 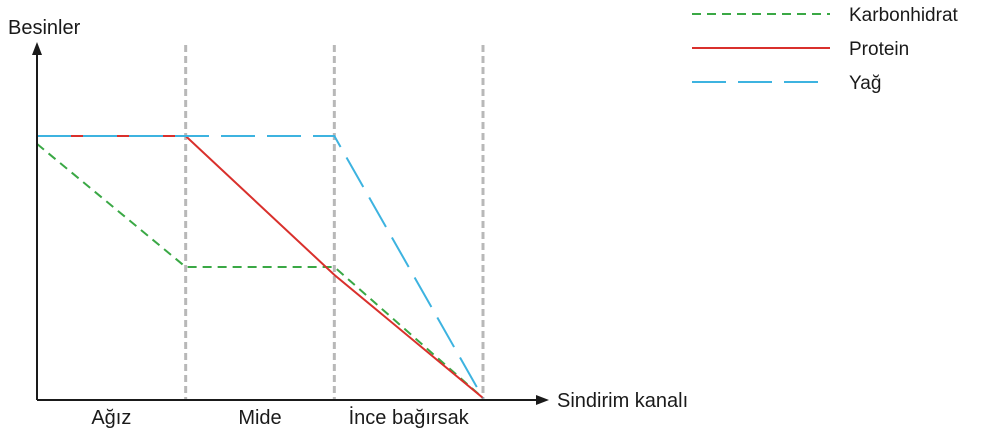 I want to click on x-axis-label: Sindirim kanalı, so click(x=622, y=401).